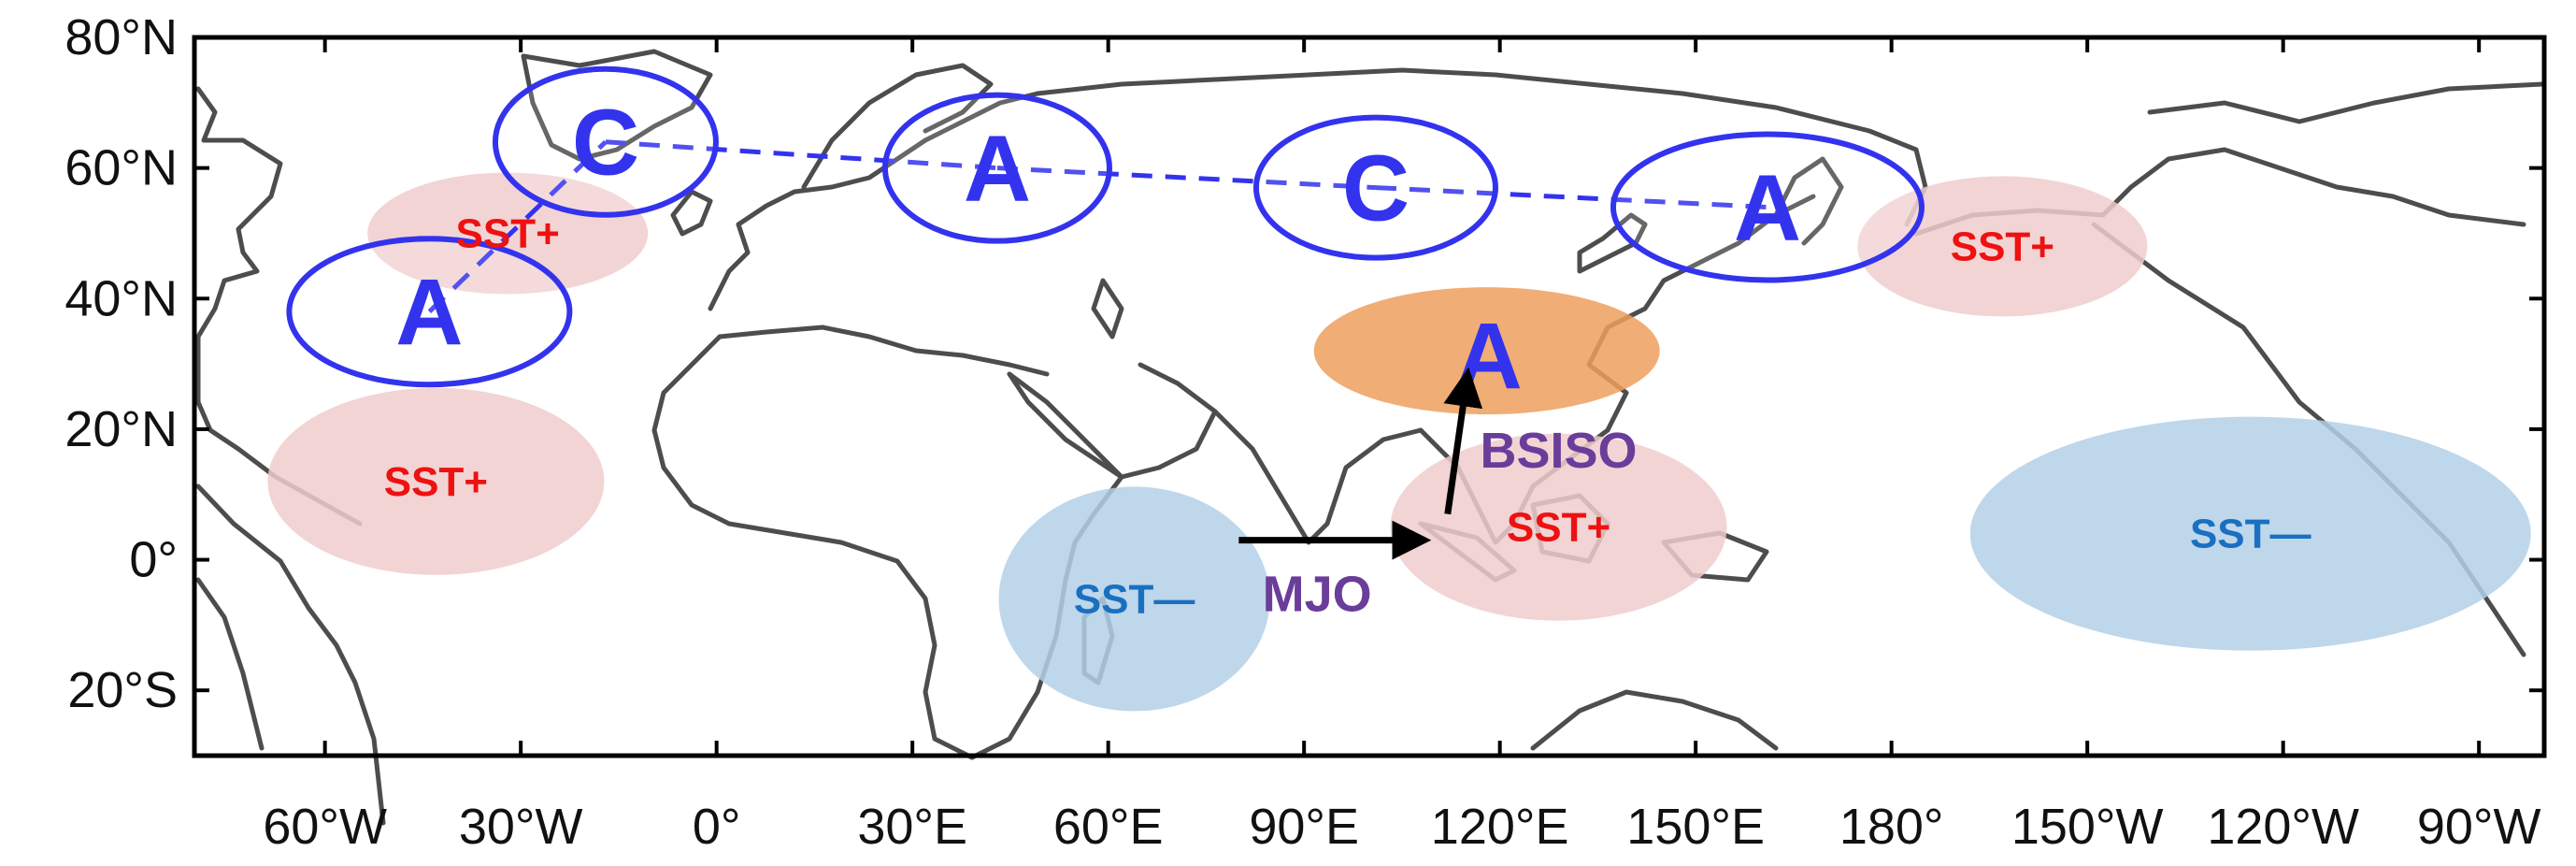 The height and width of the screenshot is (866, 2576). Describe the element at coordinates (1500, 827) in the screenshot. I see `x-axis-label: 120°E` at that location.